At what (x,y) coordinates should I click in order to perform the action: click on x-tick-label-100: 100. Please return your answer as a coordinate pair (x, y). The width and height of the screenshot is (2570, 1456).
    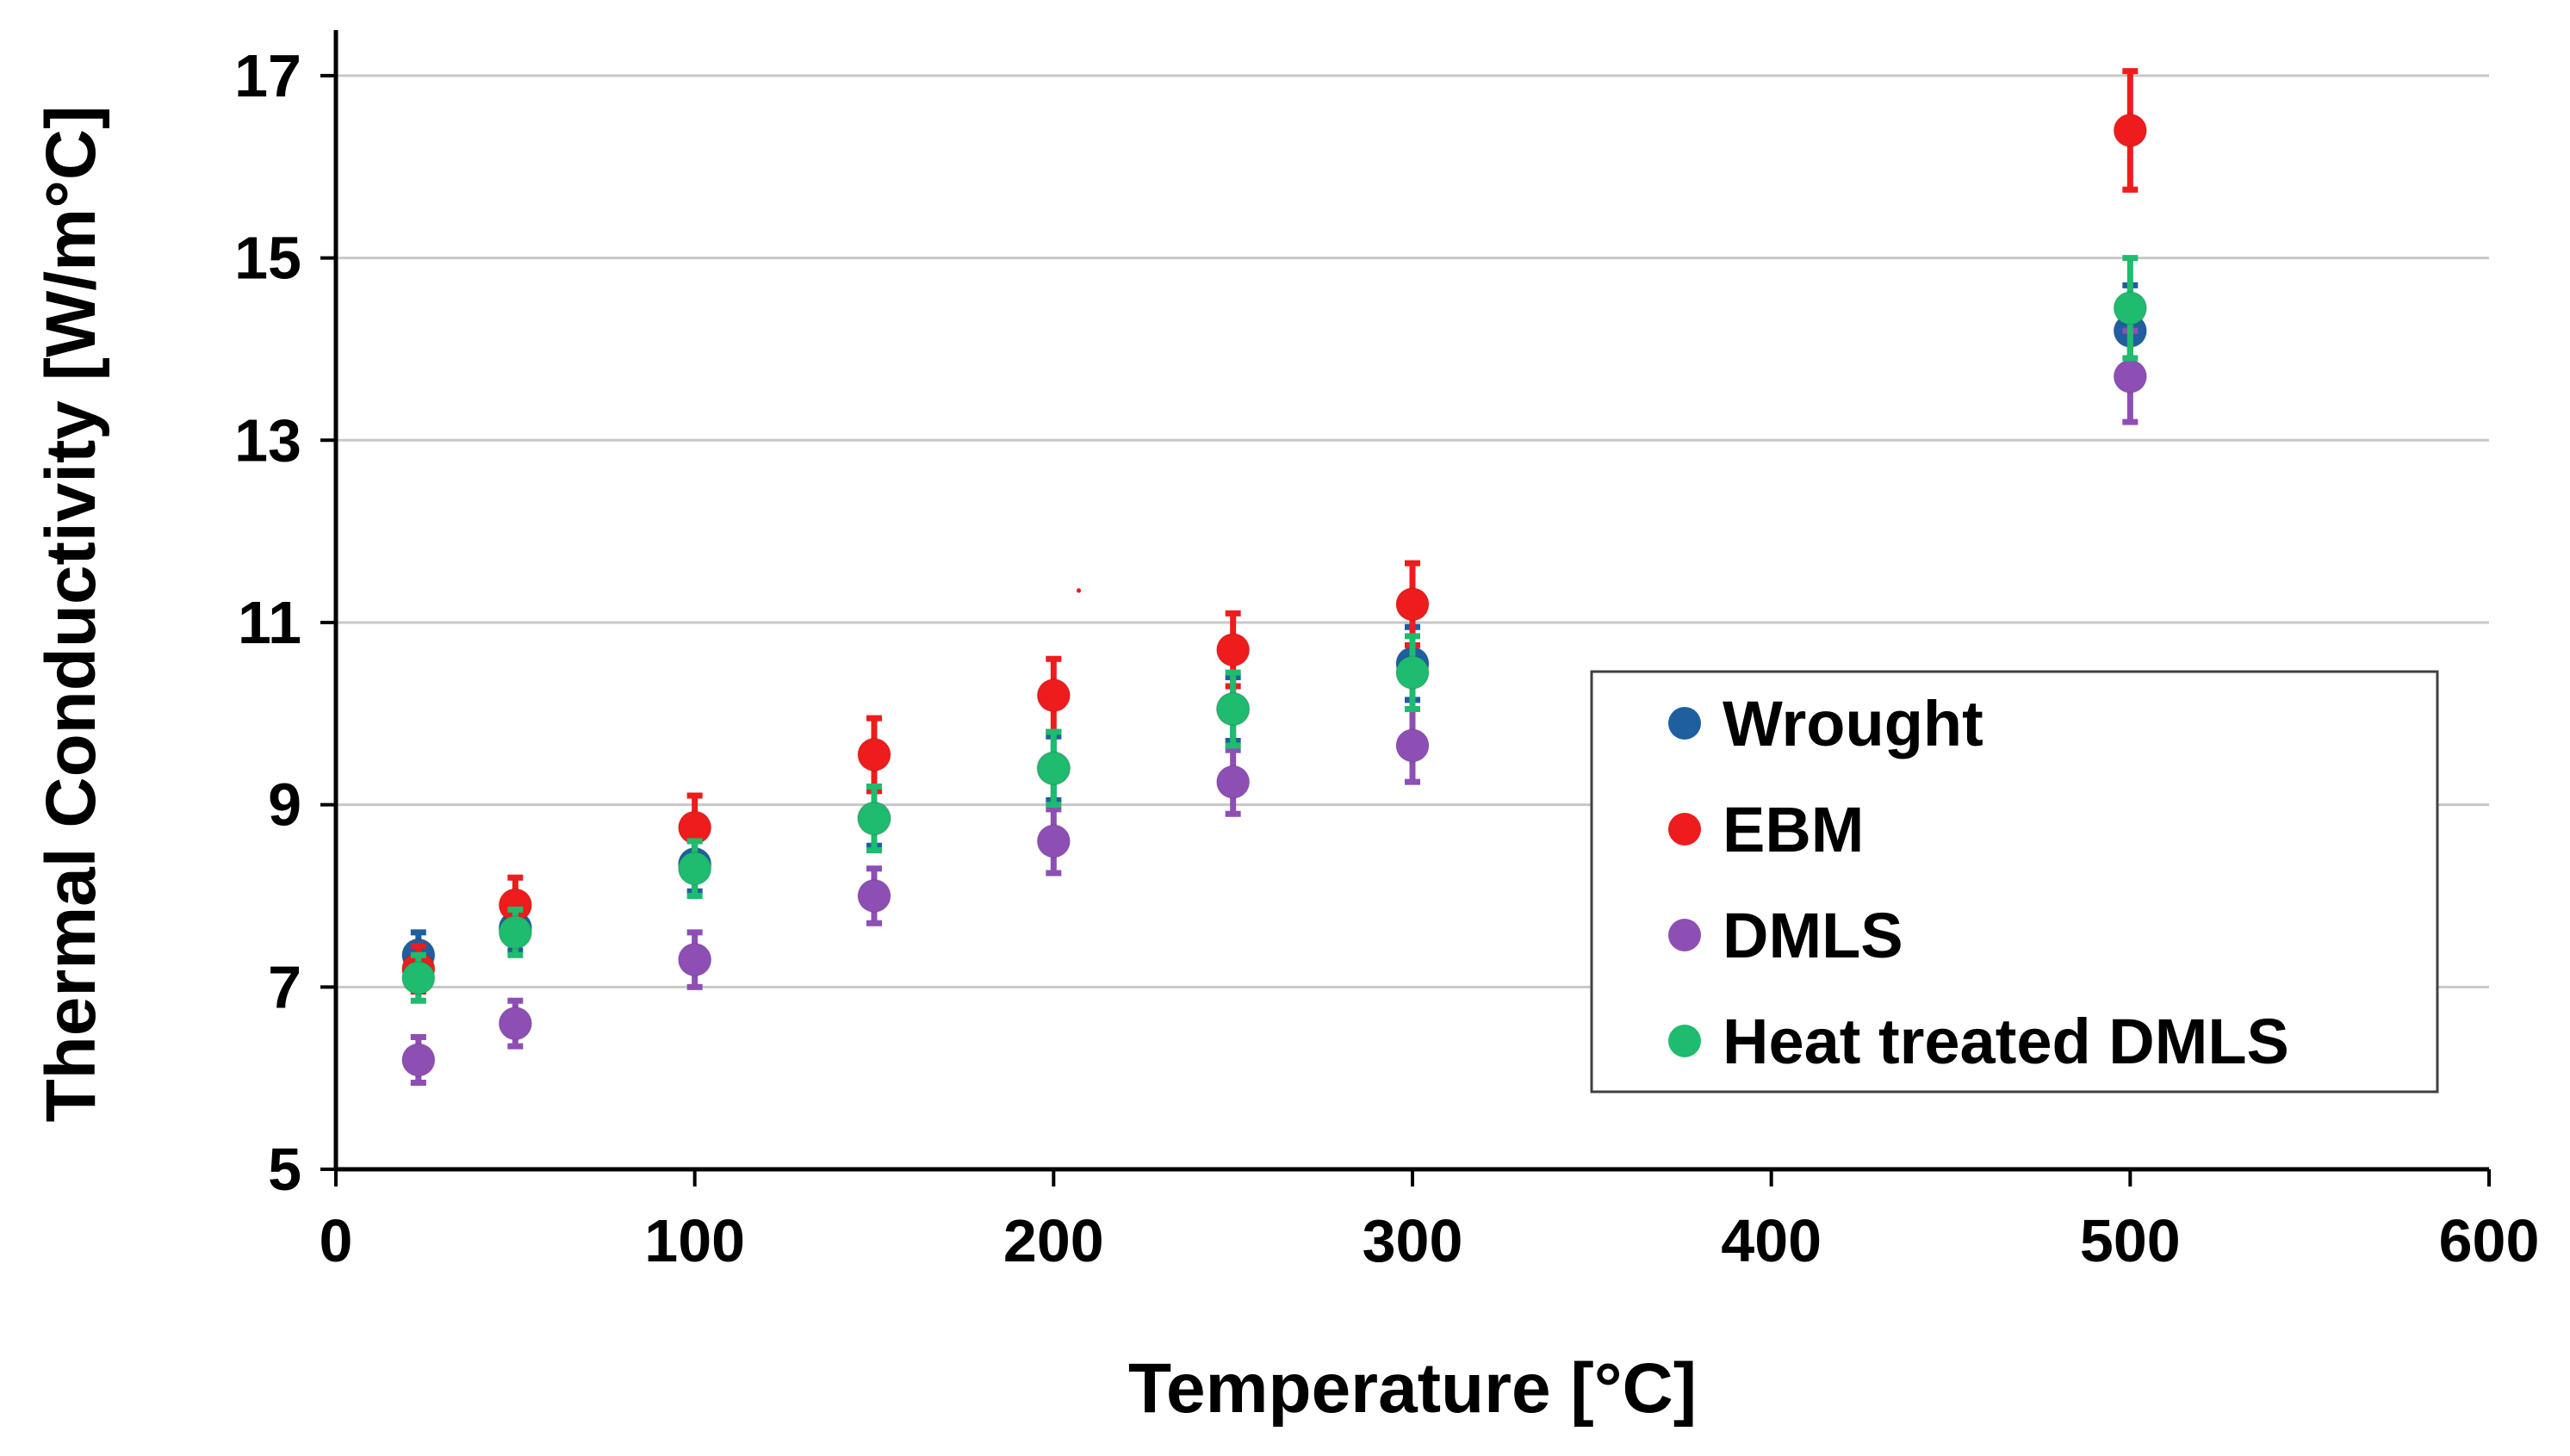
    Looking at the image, I should click on (694, 1240).